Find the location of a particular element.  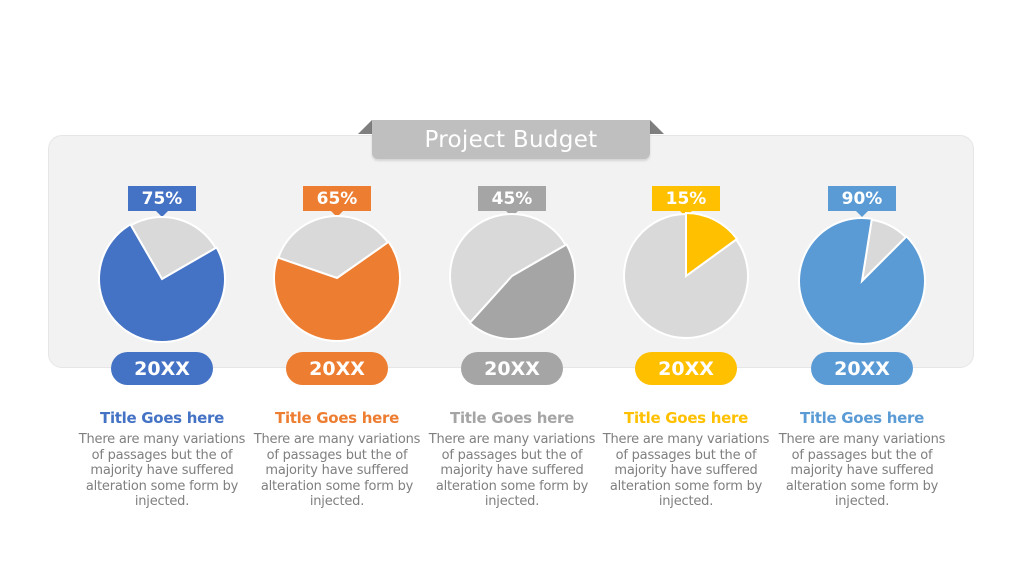

percent-label: 90% is located at coordinates (862, 201).